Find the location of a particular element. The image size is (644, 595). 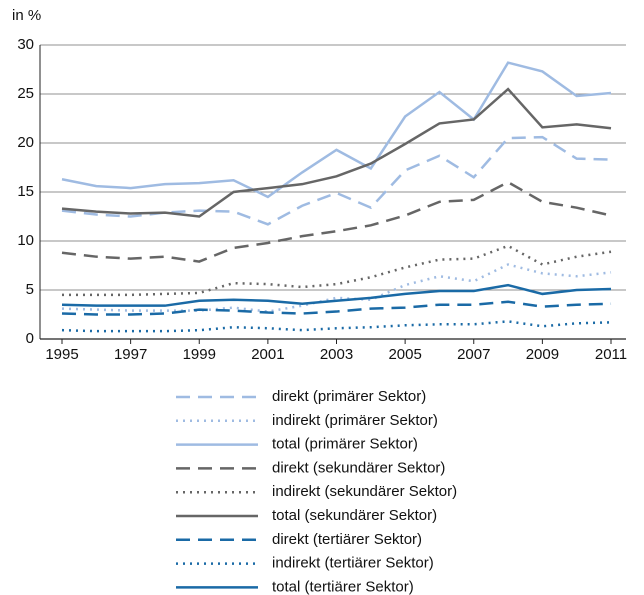

x-tick-label: 2007 is located at coordinates (473, 354).